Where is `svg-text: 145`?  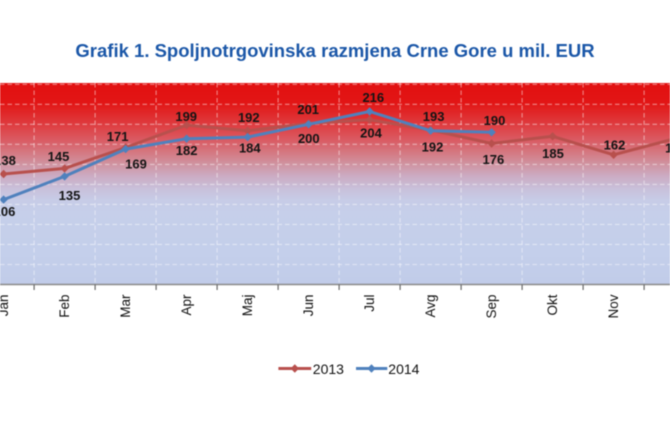 svg-text: 145 is located at coordinates (59, 156).